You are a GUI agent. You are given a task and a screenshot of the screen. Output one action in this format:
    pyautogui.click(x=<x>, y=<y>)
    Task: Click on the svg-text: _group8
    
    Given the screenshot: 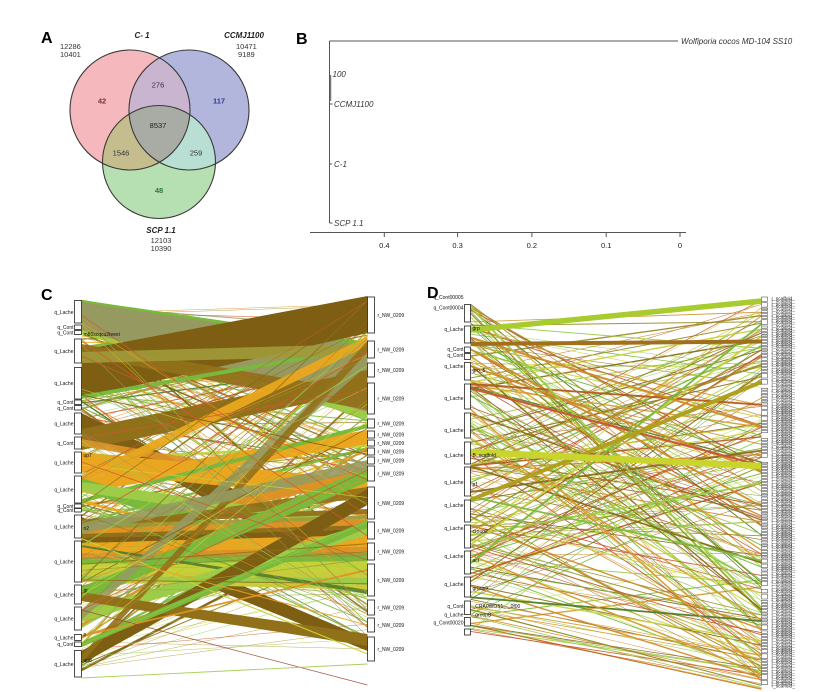 What is the action you would take?
    pyautogui.click(x=482, y=616)
    